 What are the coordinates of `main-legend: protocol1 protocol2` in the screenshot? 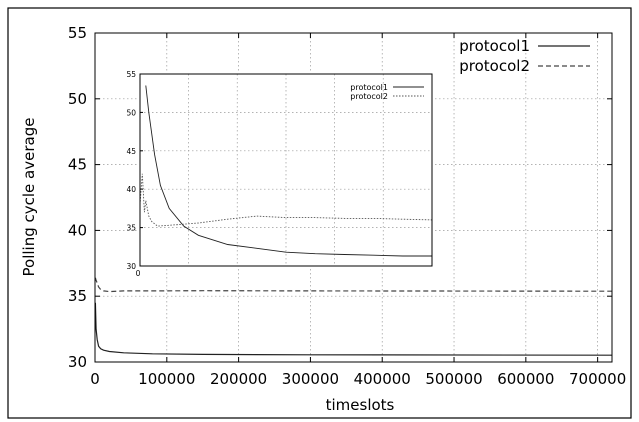 It's located at (524, 56).